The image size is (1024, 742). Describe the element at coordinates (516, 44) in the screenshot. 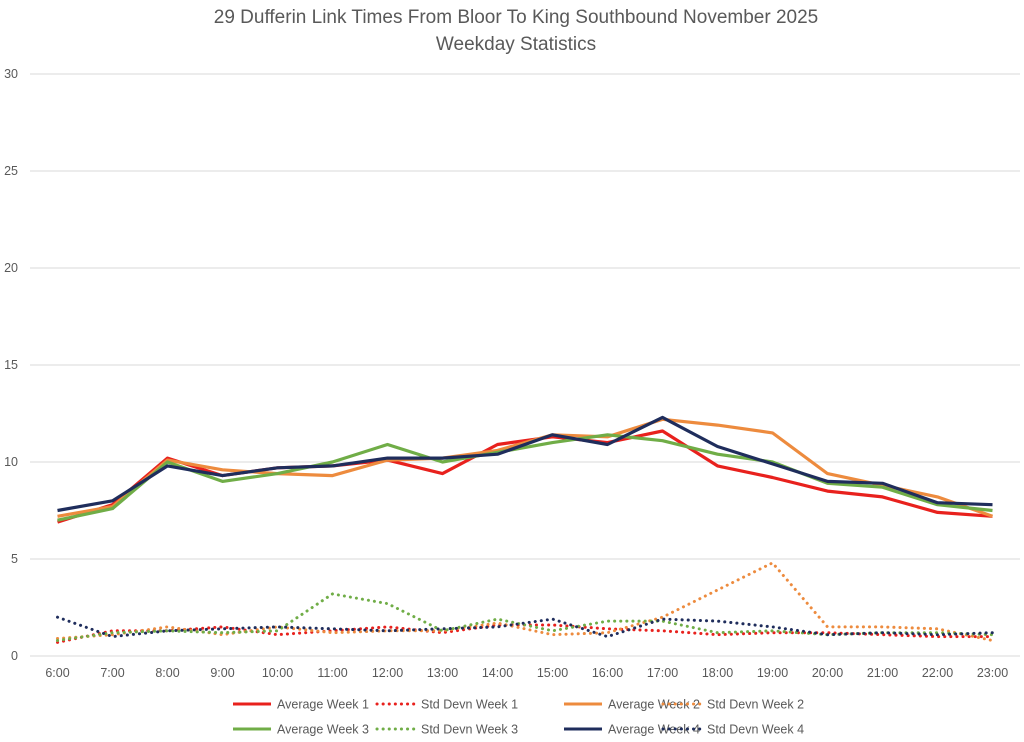

I see `chart-subtitle: Weekday Statistics` at that location.